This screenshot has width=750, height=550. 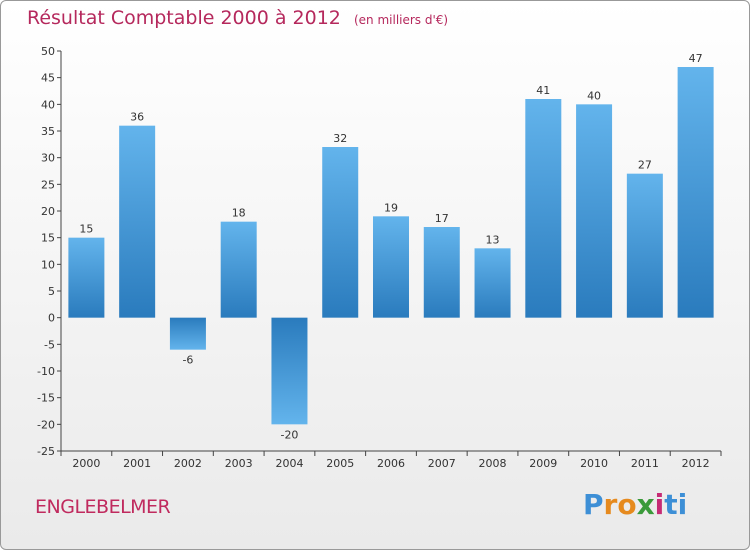 I want to click on y-tick-label: -10, so click(x=46, y=371).